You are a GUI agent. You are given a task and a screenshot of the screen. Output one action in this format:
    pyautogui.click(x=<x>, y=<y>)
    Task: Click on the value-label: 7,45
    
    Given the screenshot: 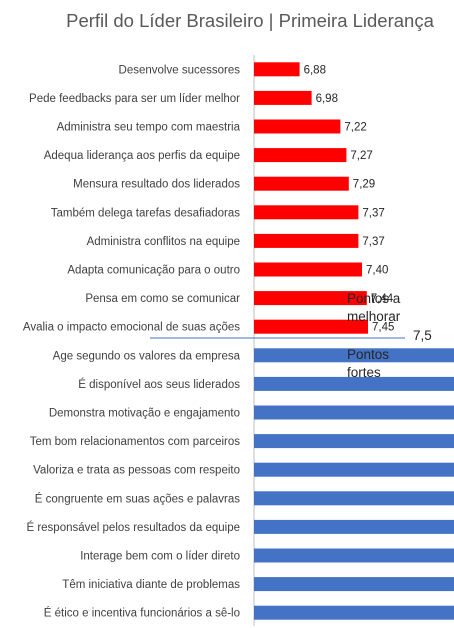 What is the action you would take?
    pyautogui.click(x=383, y=328)
    